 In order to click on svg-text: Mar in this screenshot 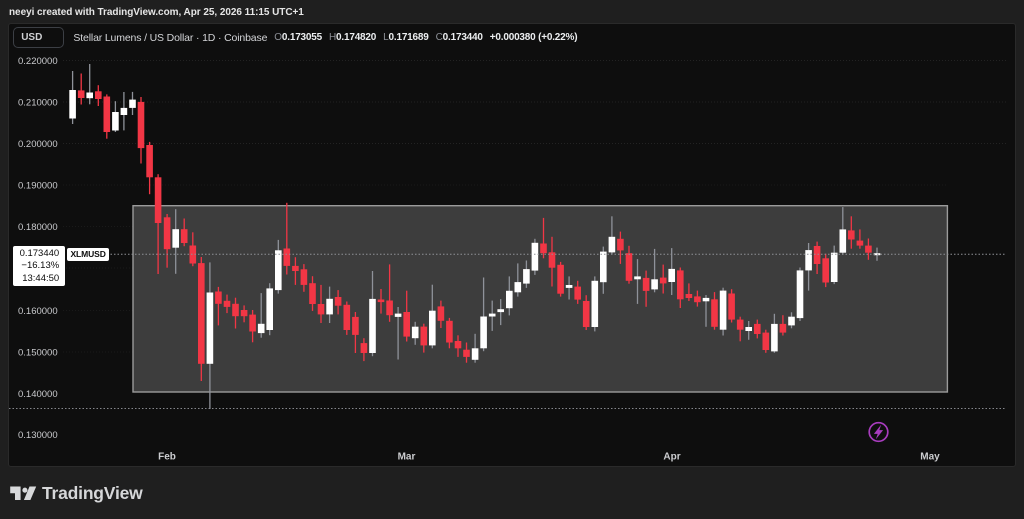, I will do `click(407, 457)`.